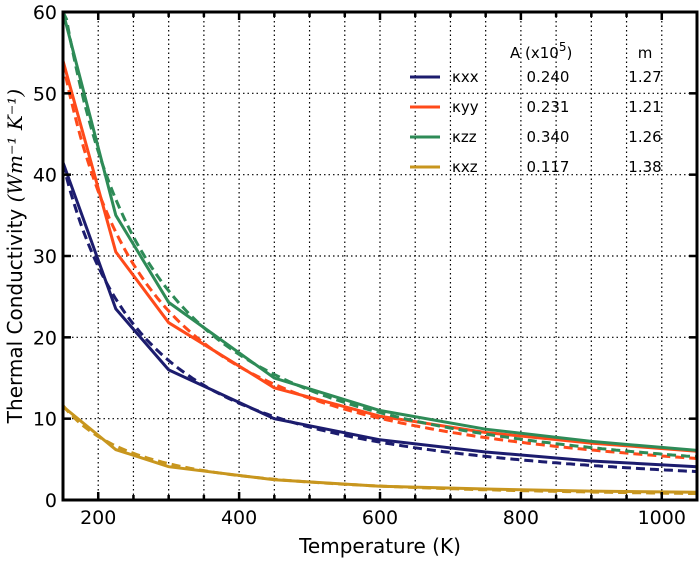 The width and height of the screenshot is (700, 562). What do you see at coordinates (465, 167) in the screenshot?
I see `legend-label: κxz` at bounding box center [465, 167].